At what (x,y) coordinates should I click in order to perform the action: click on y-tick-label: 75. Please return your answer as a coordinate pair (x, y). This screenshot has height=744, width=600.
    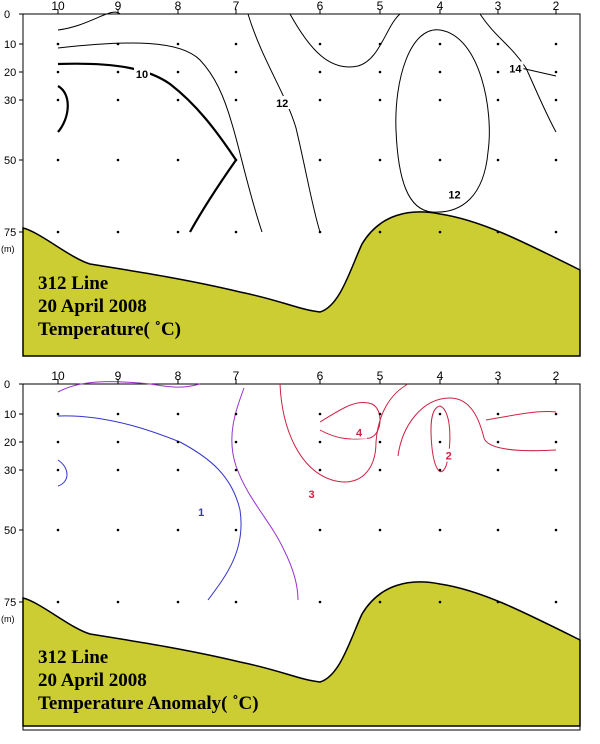
    Looking at the image, I should click on (10, 233).